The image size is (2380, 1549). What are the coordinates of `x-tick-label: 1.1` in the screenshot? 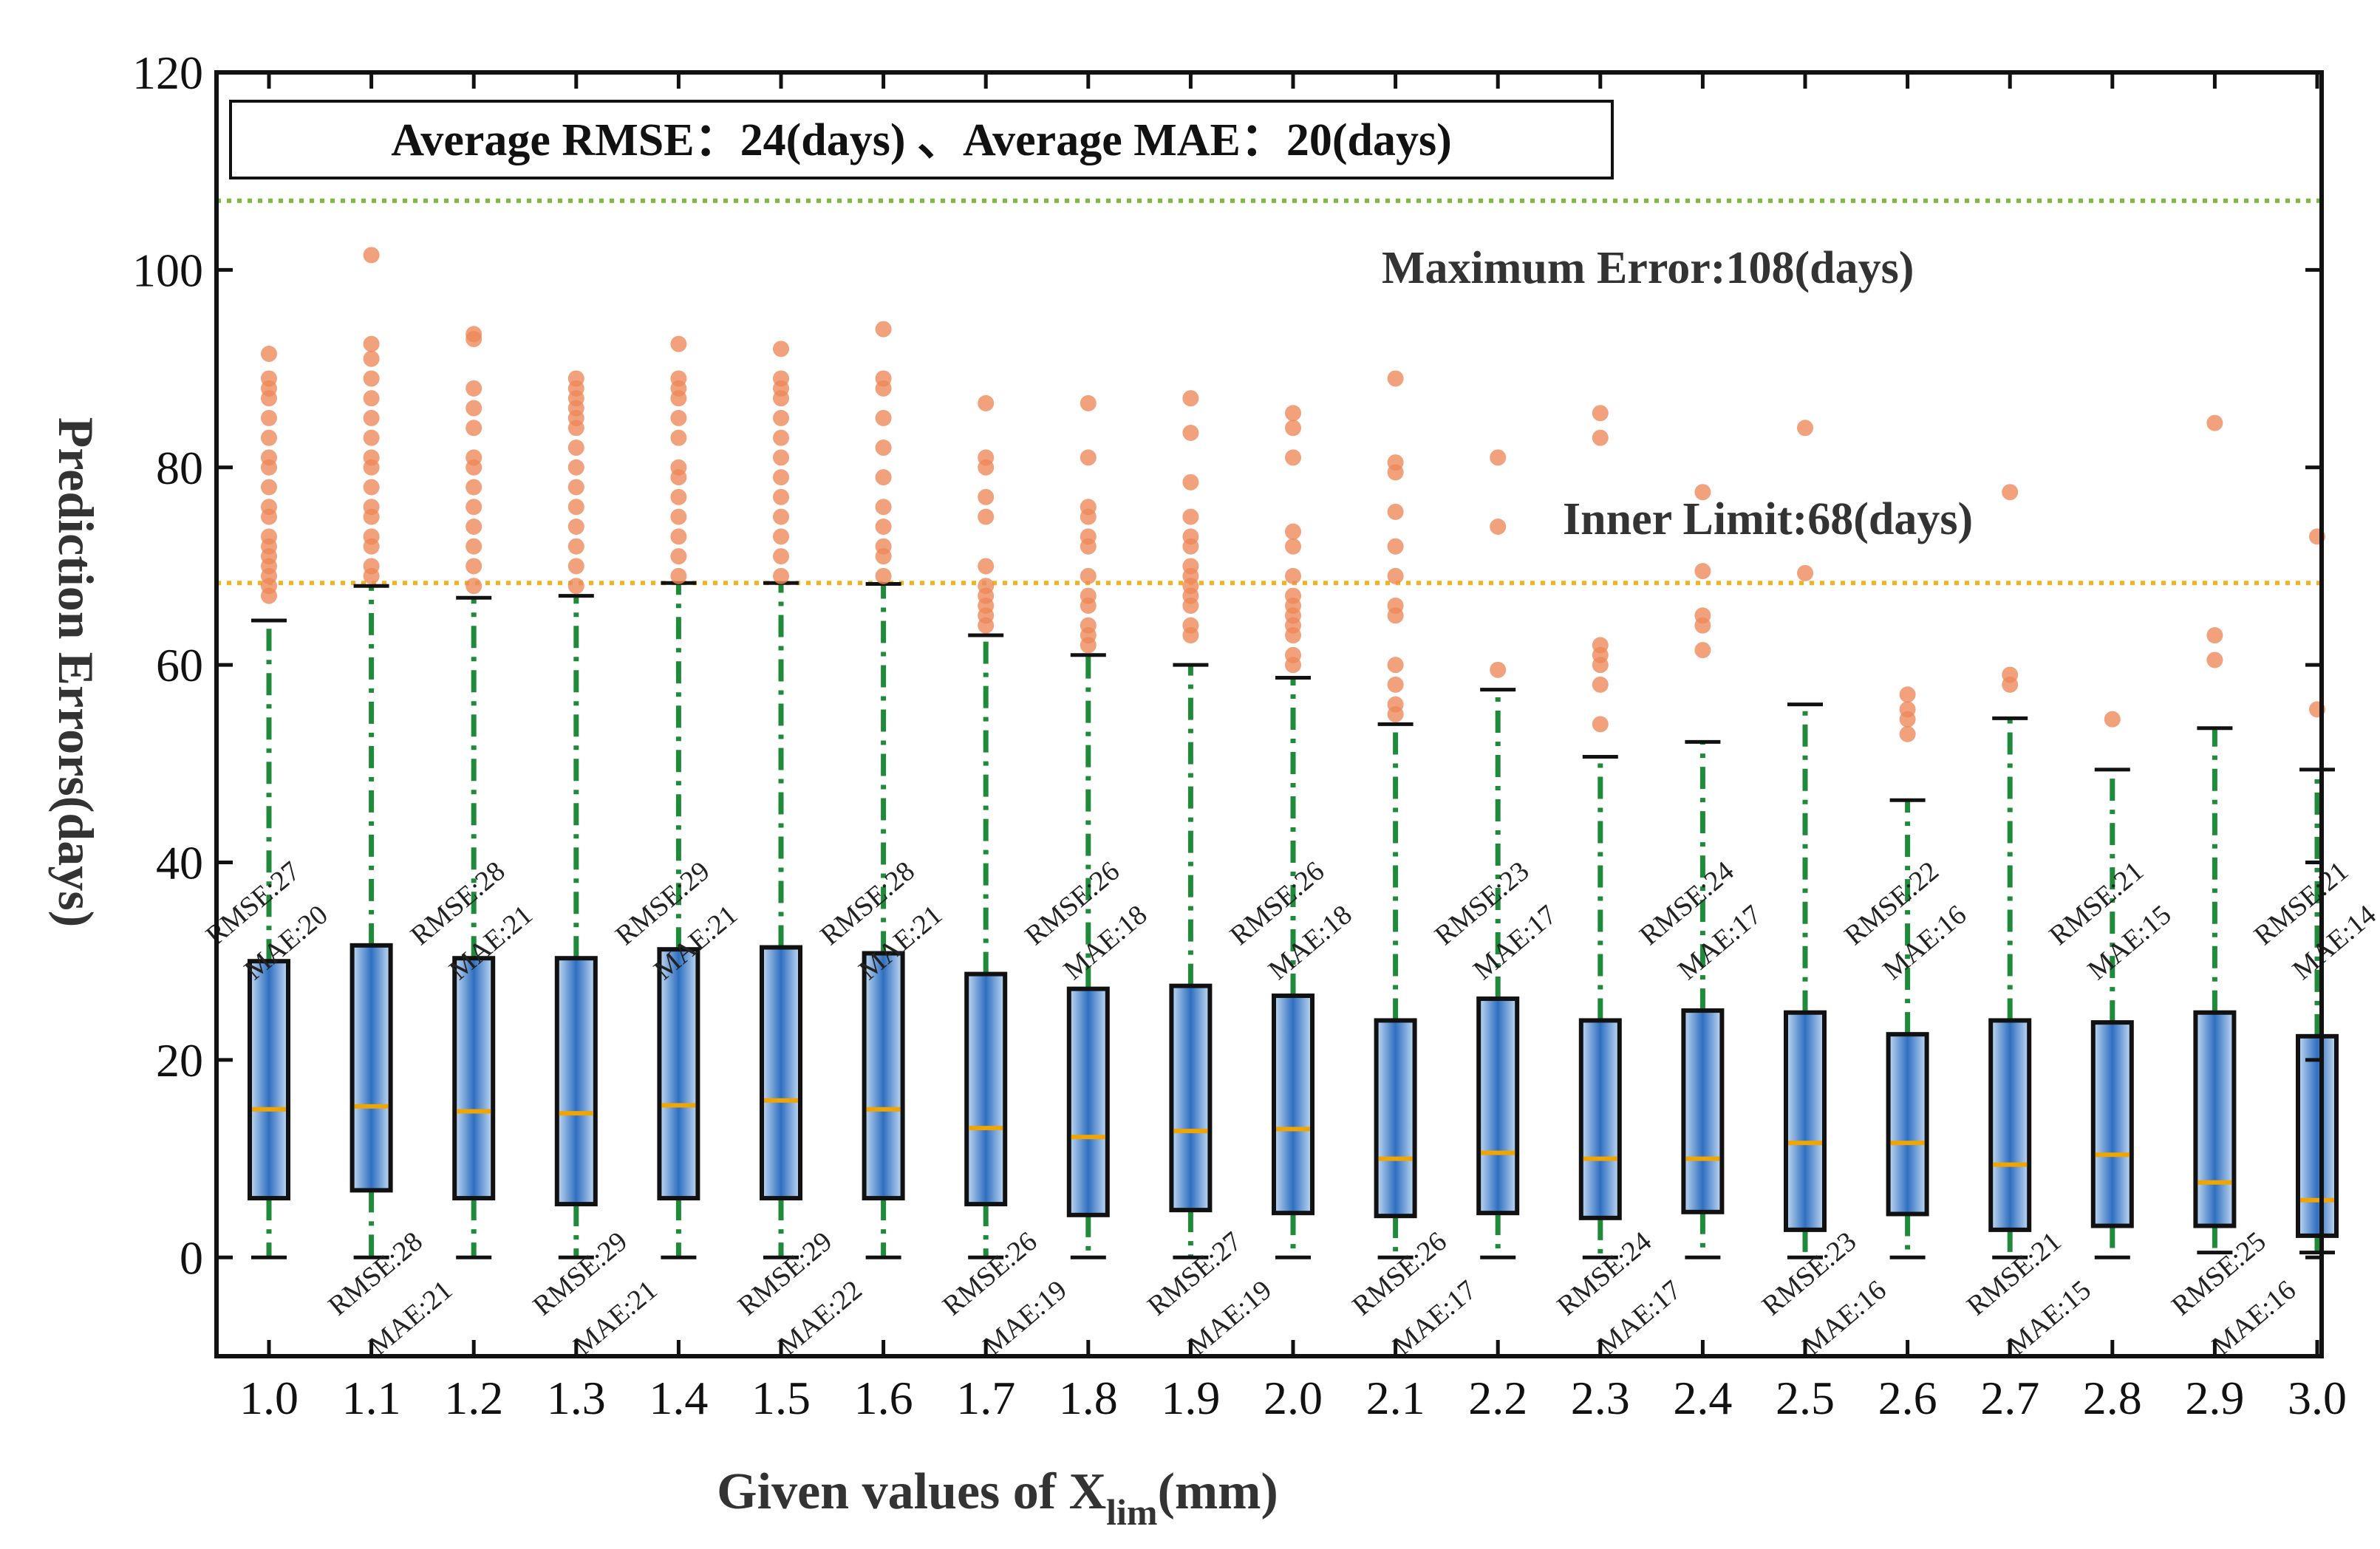 It's located at (371, 1398).